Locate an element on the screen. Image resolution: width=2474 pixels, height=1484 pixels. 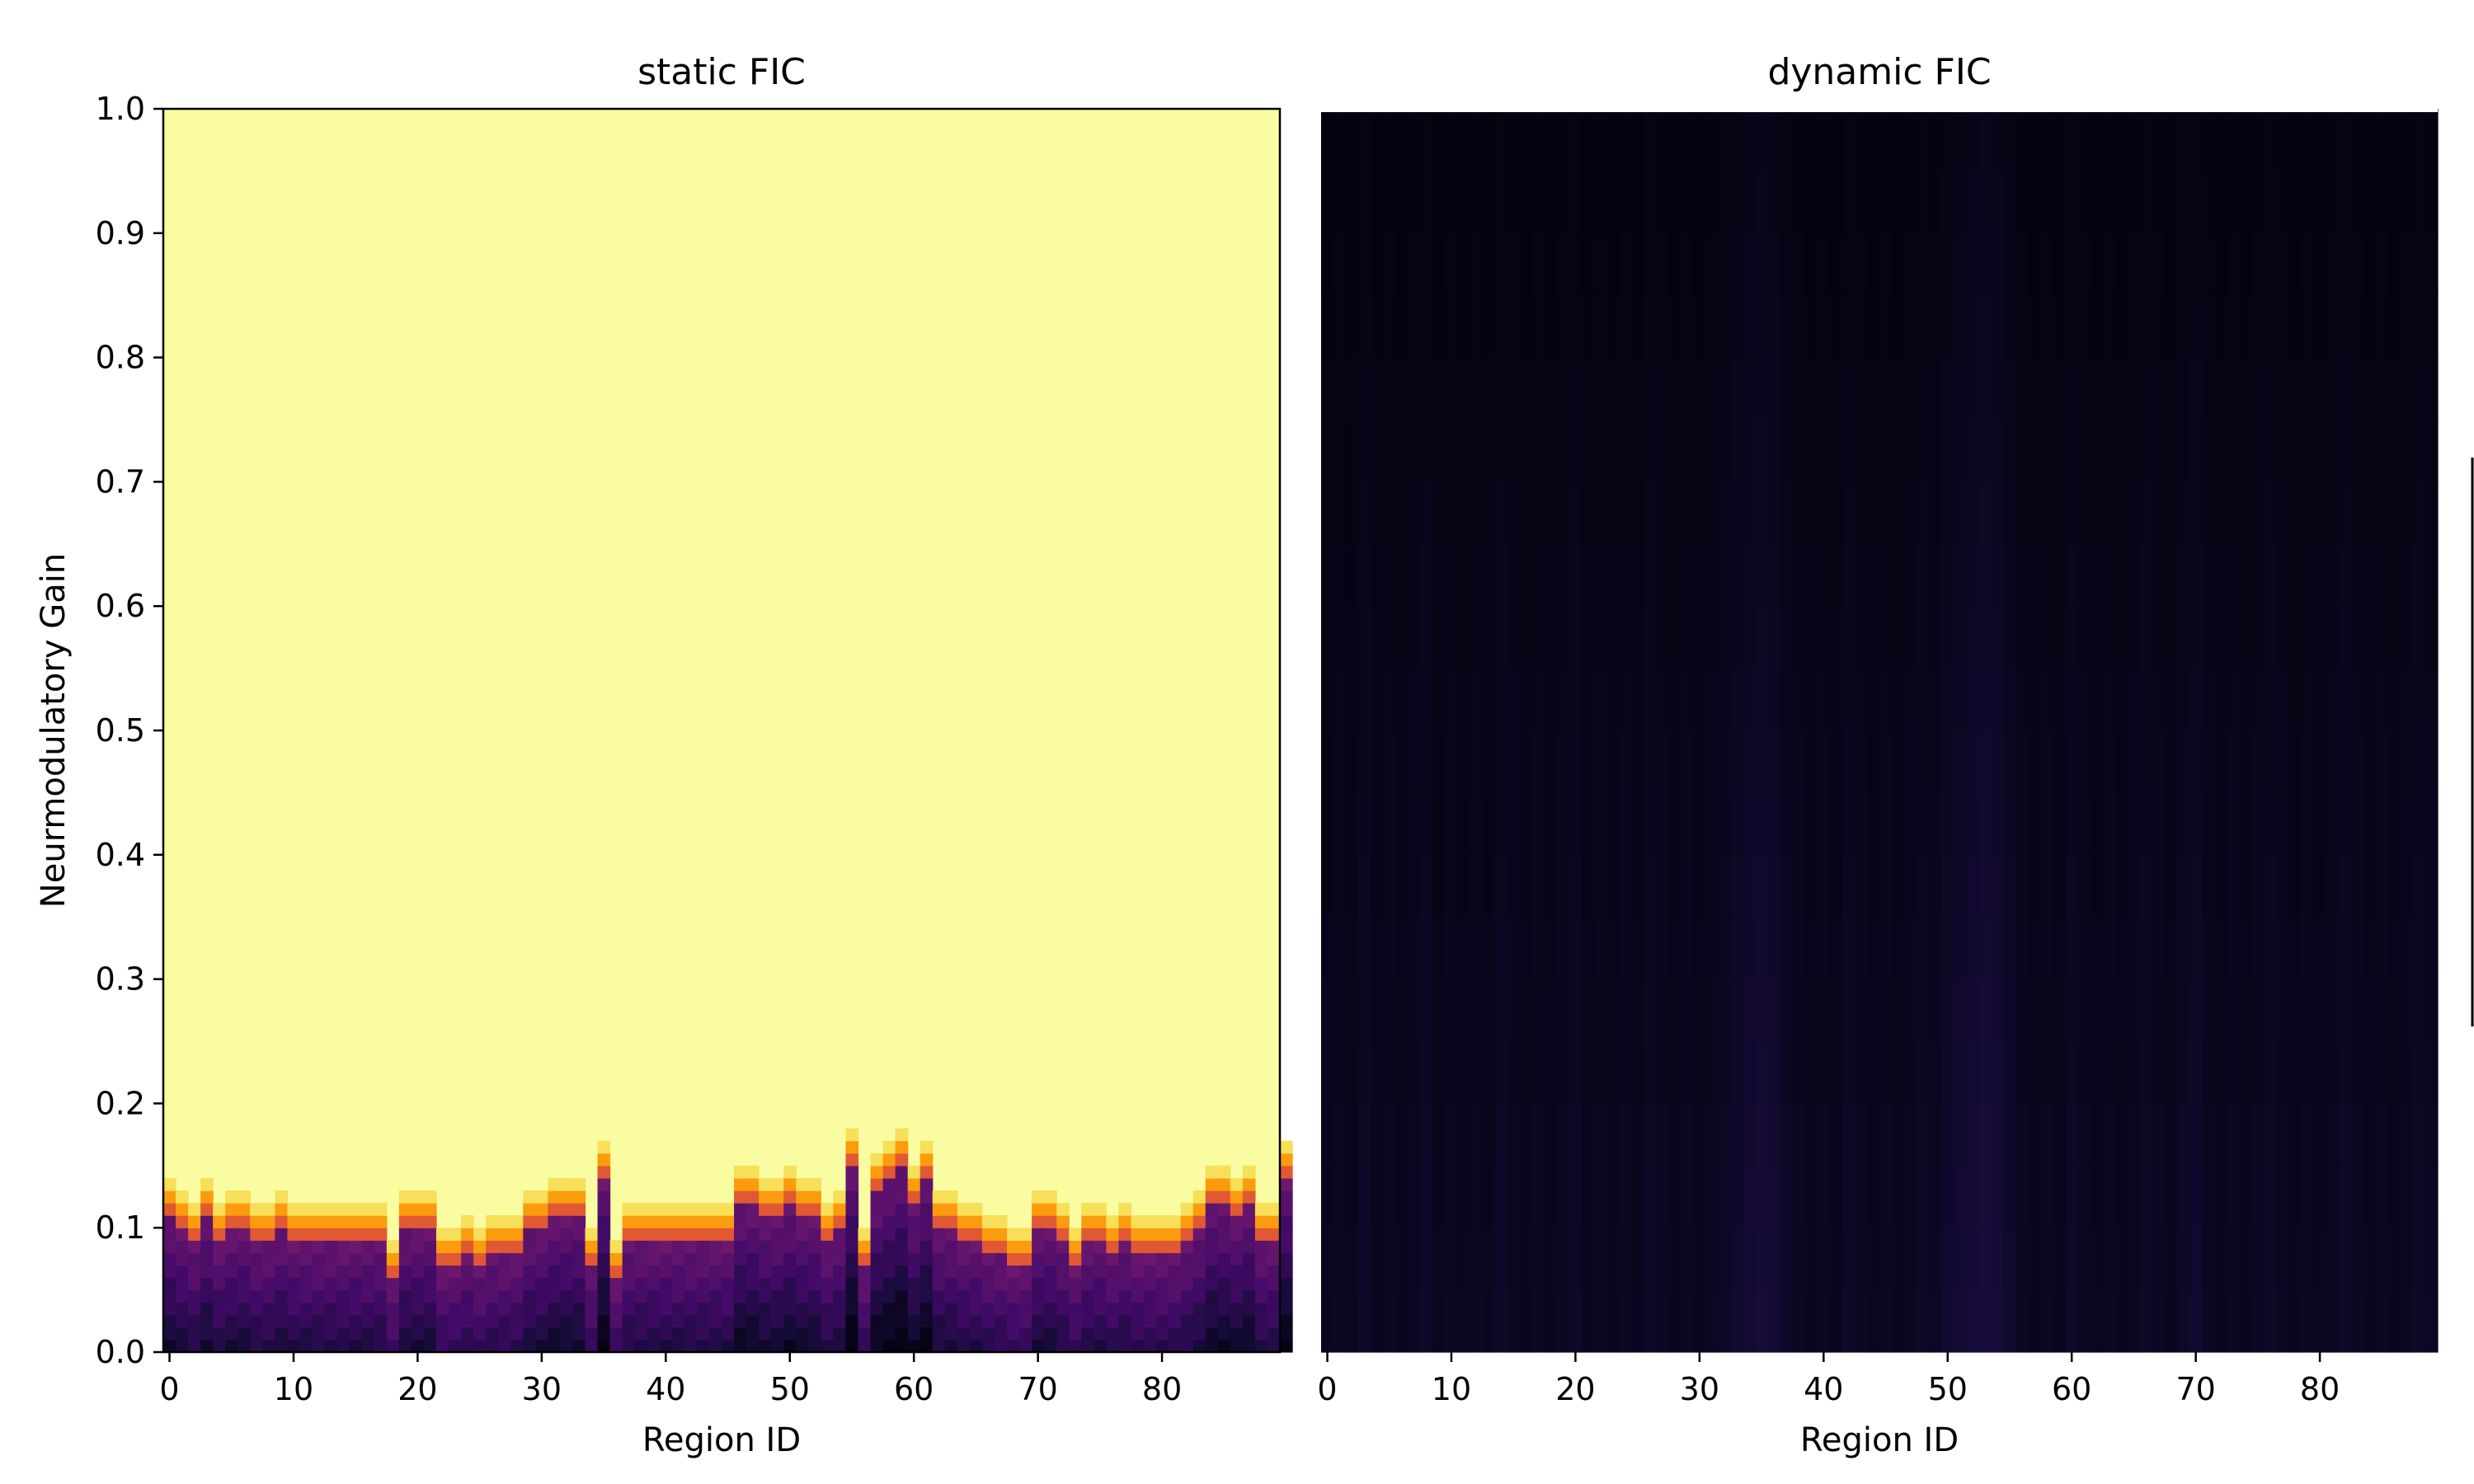
x-tick-label: 30 is located at coordinates (1699, 1389).